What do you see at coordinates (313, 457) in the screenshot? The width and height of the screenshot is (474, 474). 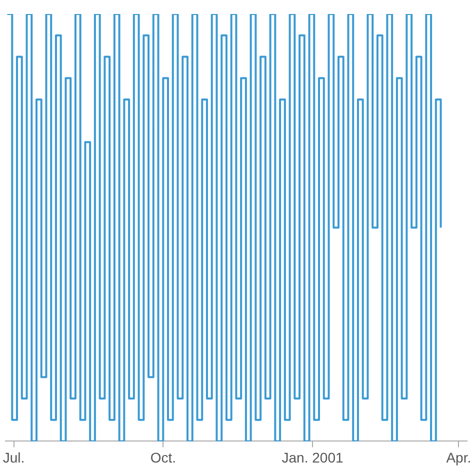 I see `x-tick-label: Jan. 2001` at bounding box center [313, 457].